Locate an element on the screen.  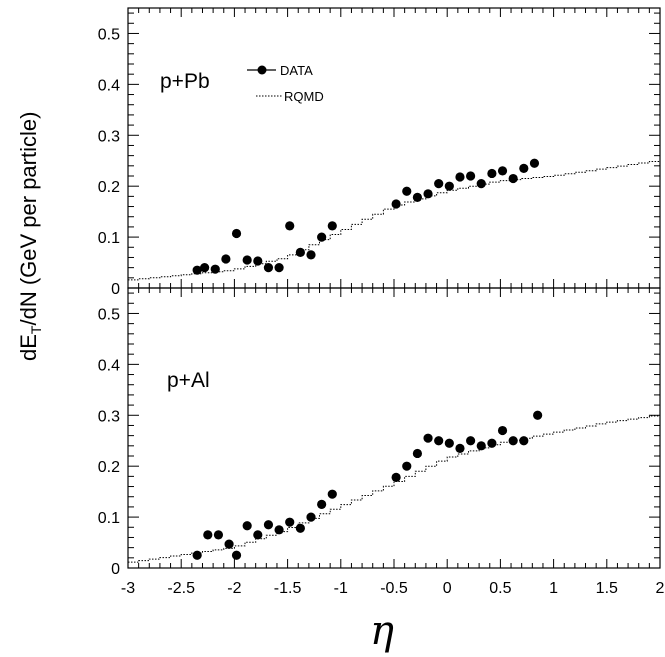
x-tick-label: 2 is located at coordinates (660, 588).